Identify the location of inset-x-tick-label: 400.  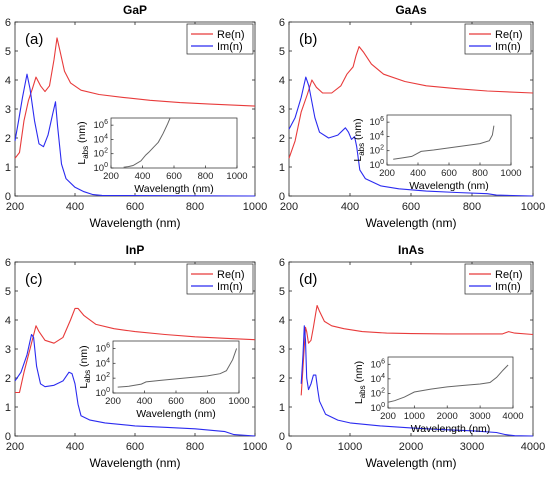
(143, 176).